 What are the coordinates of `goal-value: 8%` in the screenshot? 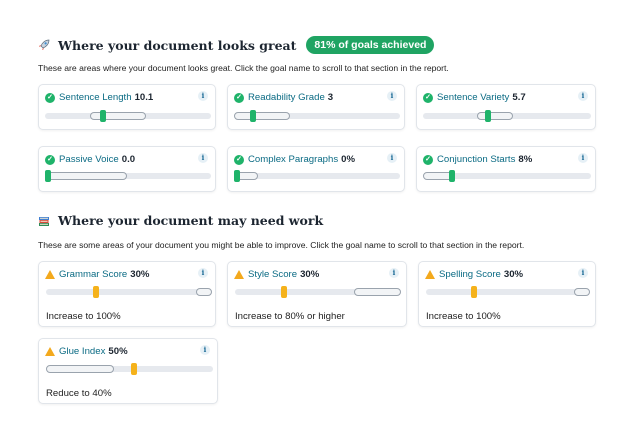 It's located at (525, 159).